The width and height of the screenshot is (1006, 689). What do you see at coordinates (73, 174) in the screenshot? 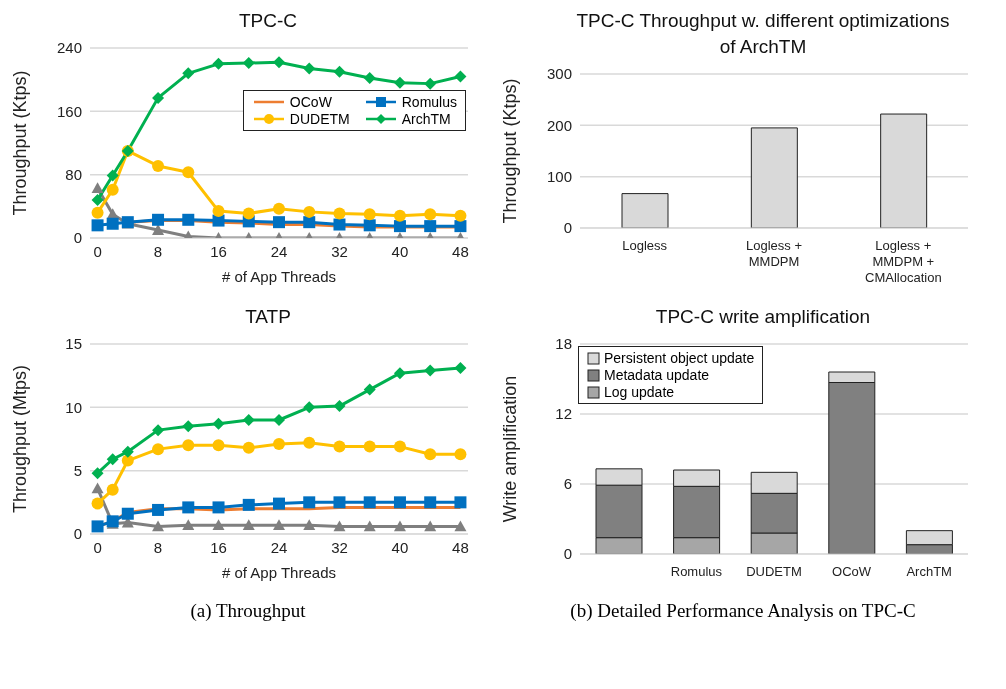
I see `y-tick-label: 80` at bounding box center [73, 174].